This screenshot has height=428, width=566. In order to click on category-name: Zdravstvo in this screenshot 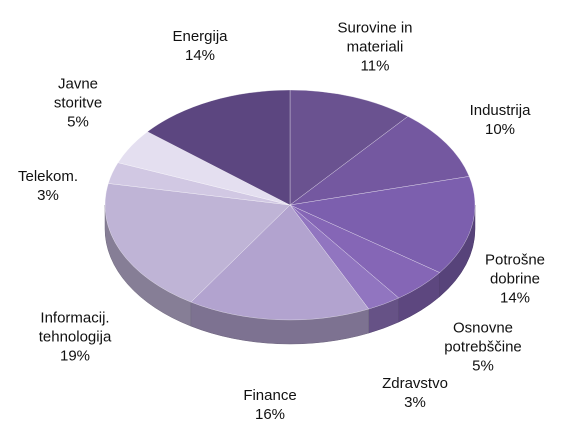, I will do `click(415, 383)`.